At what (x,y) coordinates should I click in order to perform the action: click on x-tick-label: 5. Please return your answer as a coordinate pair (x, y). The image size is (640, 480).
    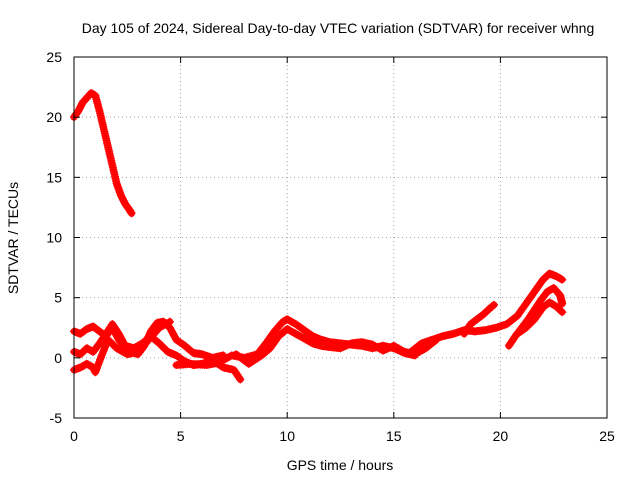
    Looking at the image, I should click on (181, 436).